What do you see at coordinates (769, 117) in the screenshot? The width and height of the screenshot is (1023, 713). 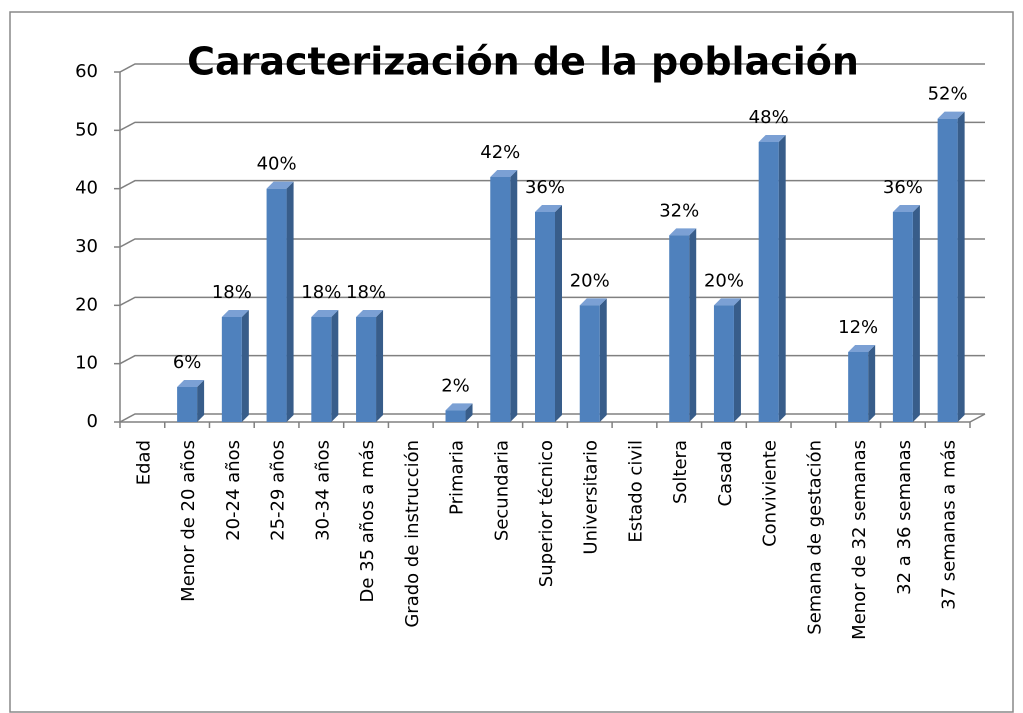 I see `data-label: 48%` at bounding box center [769, 117].